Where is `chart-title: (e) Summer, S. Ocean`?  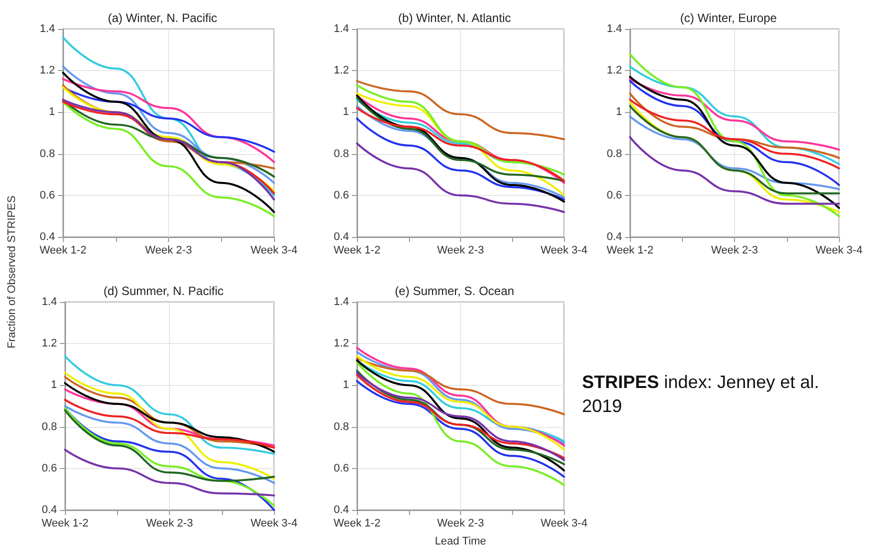 chart-title: (e) Summer, S. Ocean is located at coordinates (454, 291).